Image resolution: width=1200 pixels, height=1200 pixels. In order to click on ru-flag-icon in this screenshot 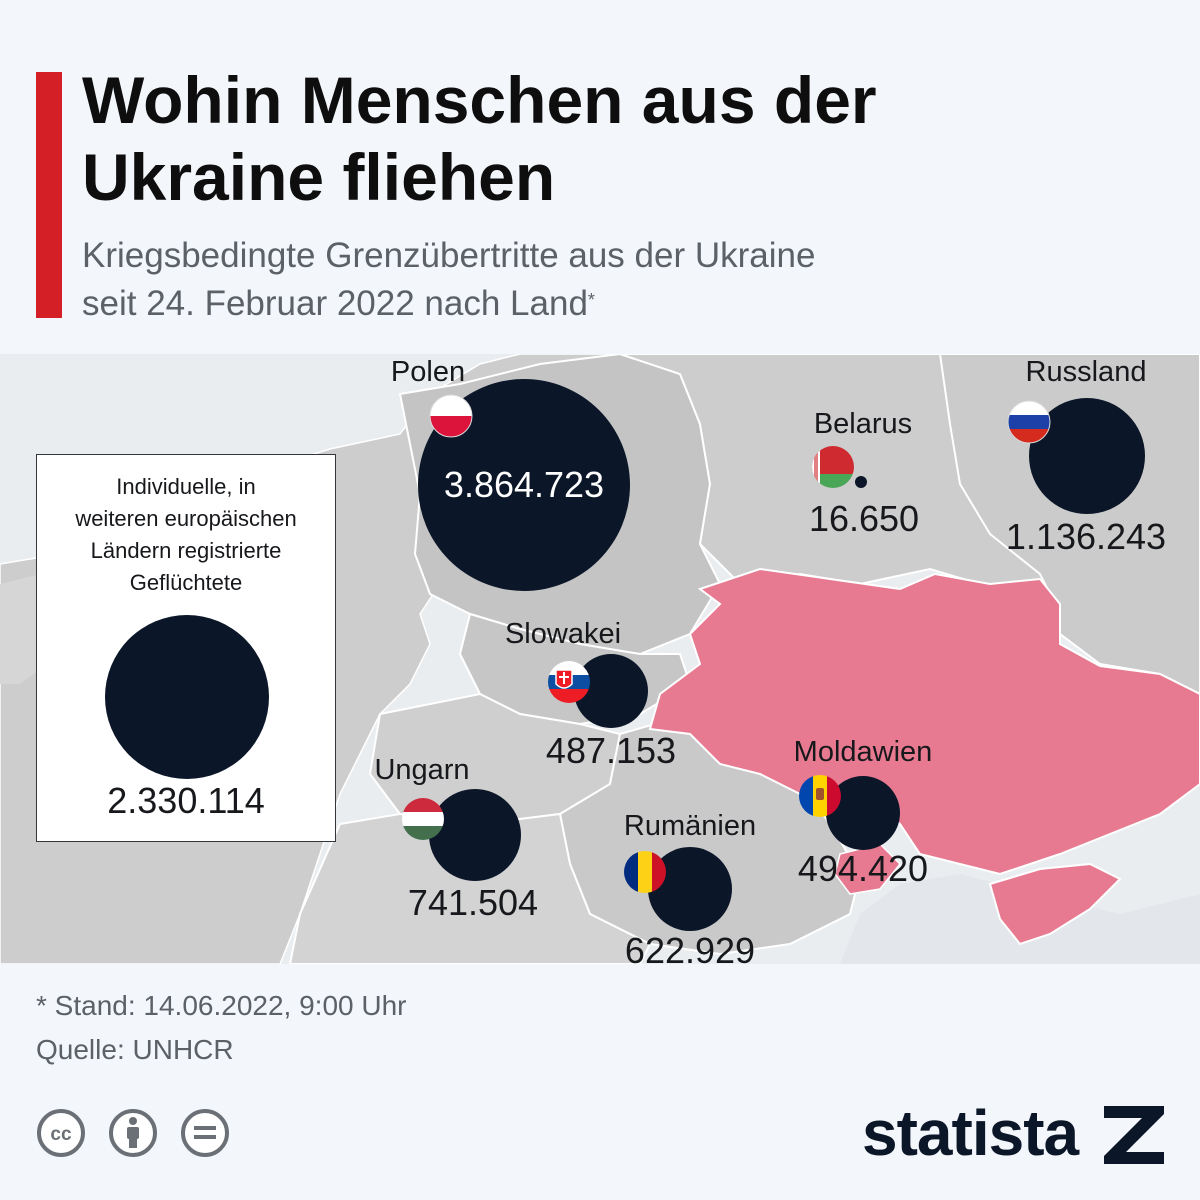, I will do `click(1029, 422)`.